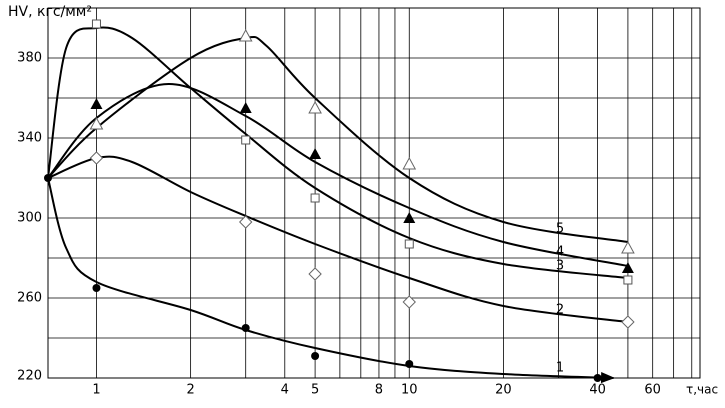 Image resolution: width=725 pixels, height=408 pixels. I want to click on curve-label: 1, so click(560, 368).